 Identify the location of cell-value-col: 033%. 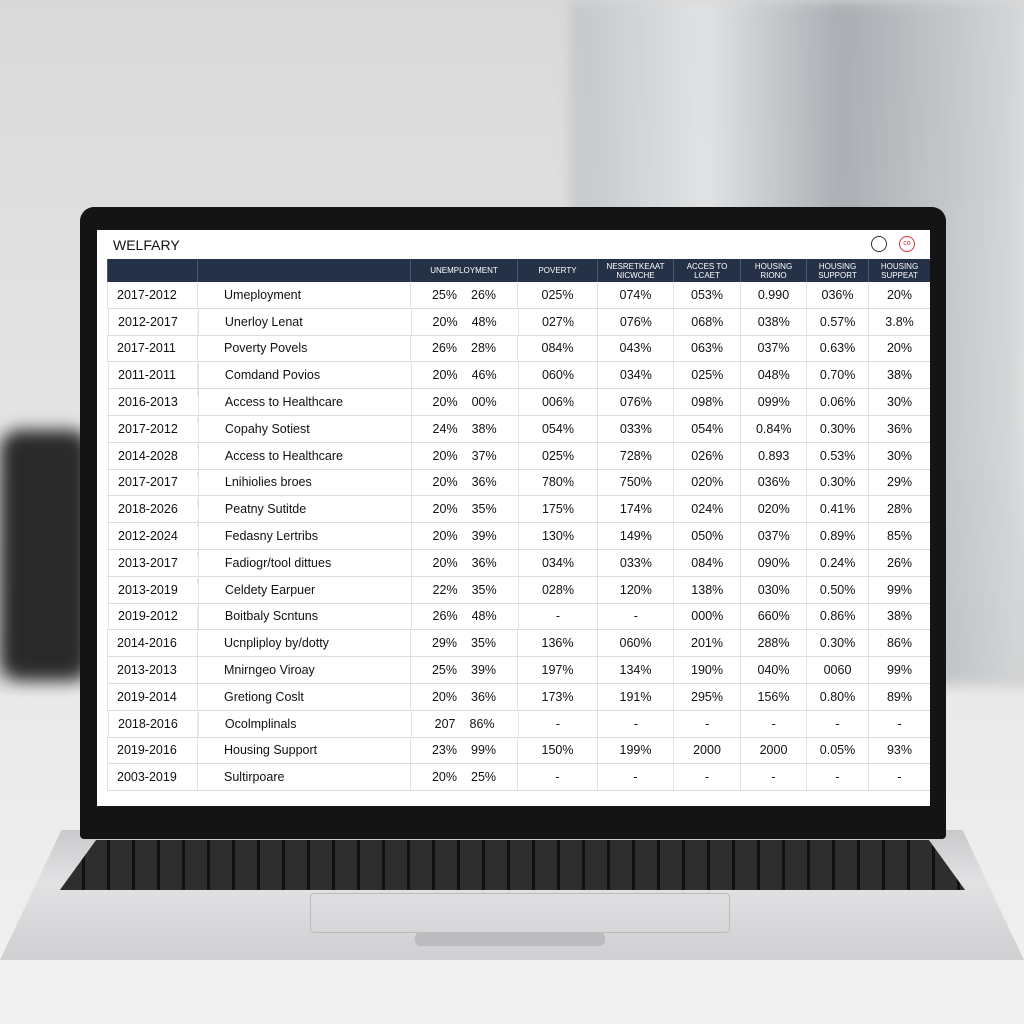
(635, 562).